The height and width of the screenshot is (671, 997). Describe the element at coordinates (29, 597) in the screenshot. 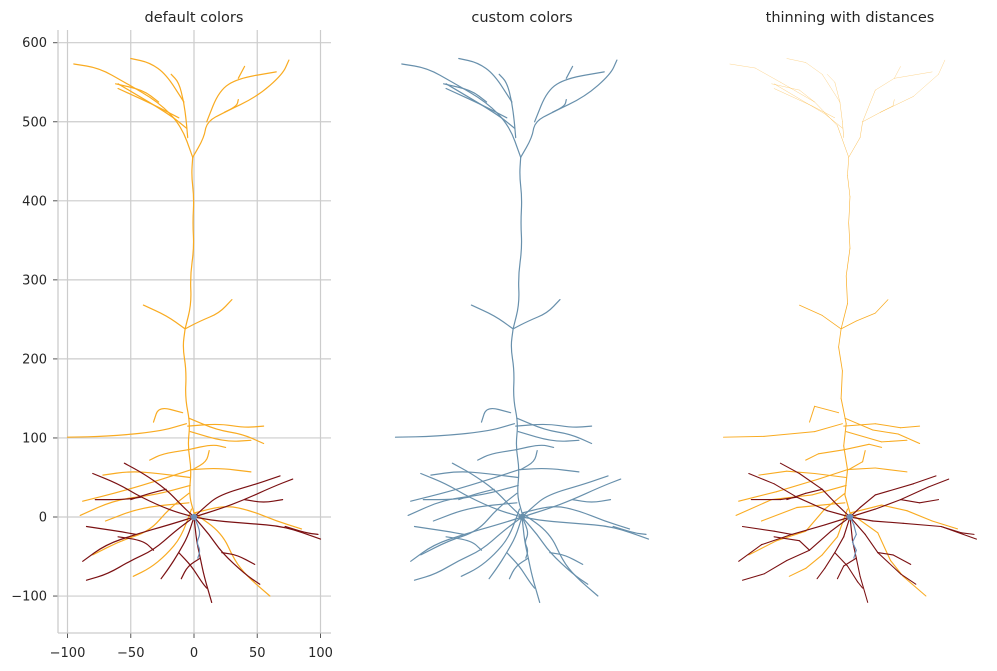

I see `y-tick-label: −100` at that location.